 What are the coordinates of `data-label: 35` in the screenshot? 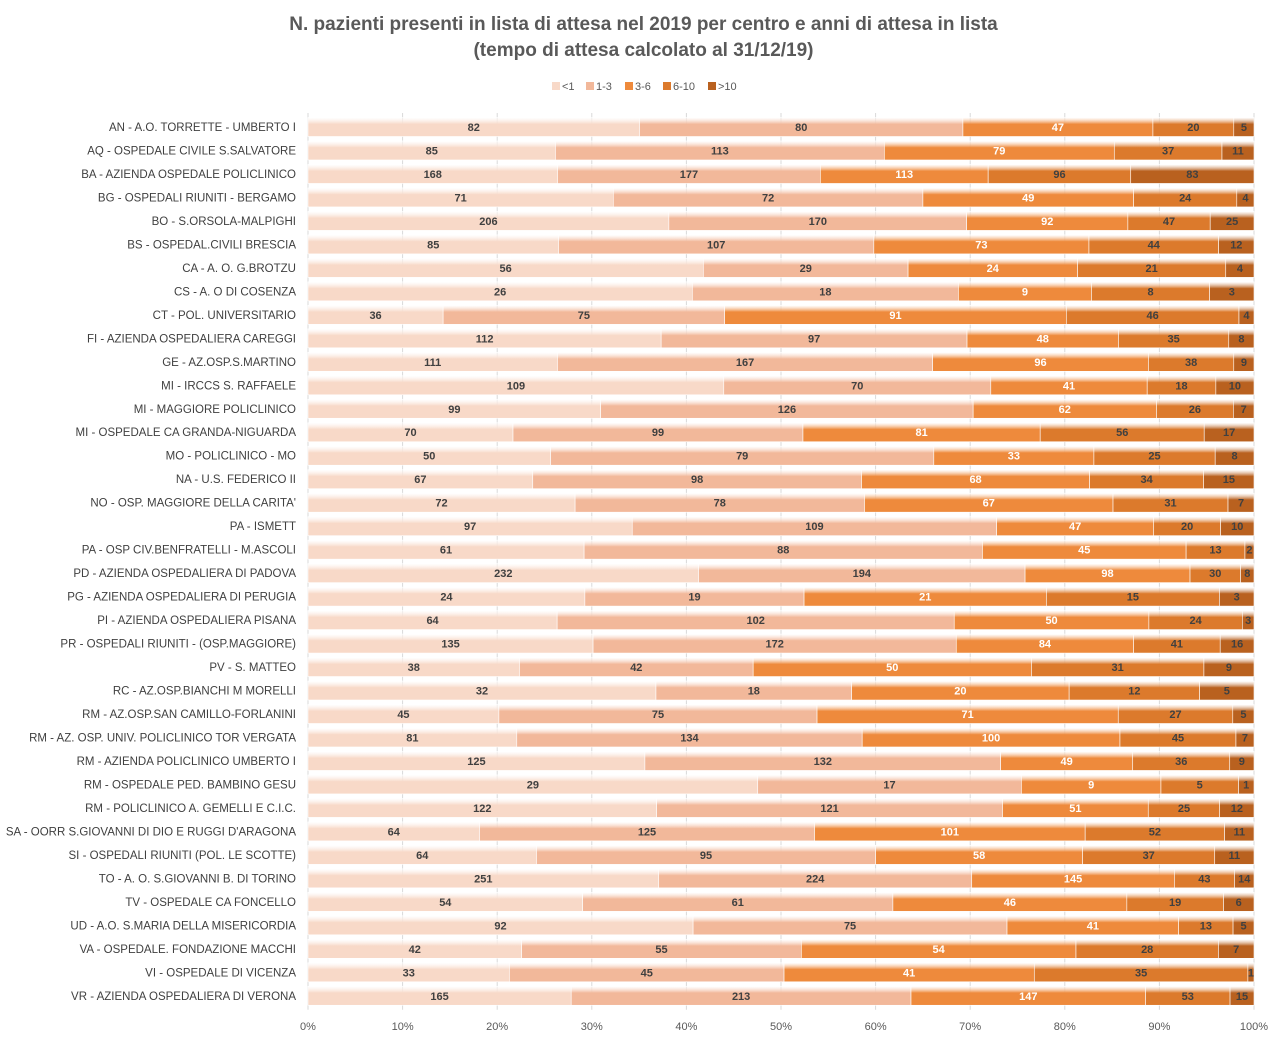 It's located at (1141, 973).